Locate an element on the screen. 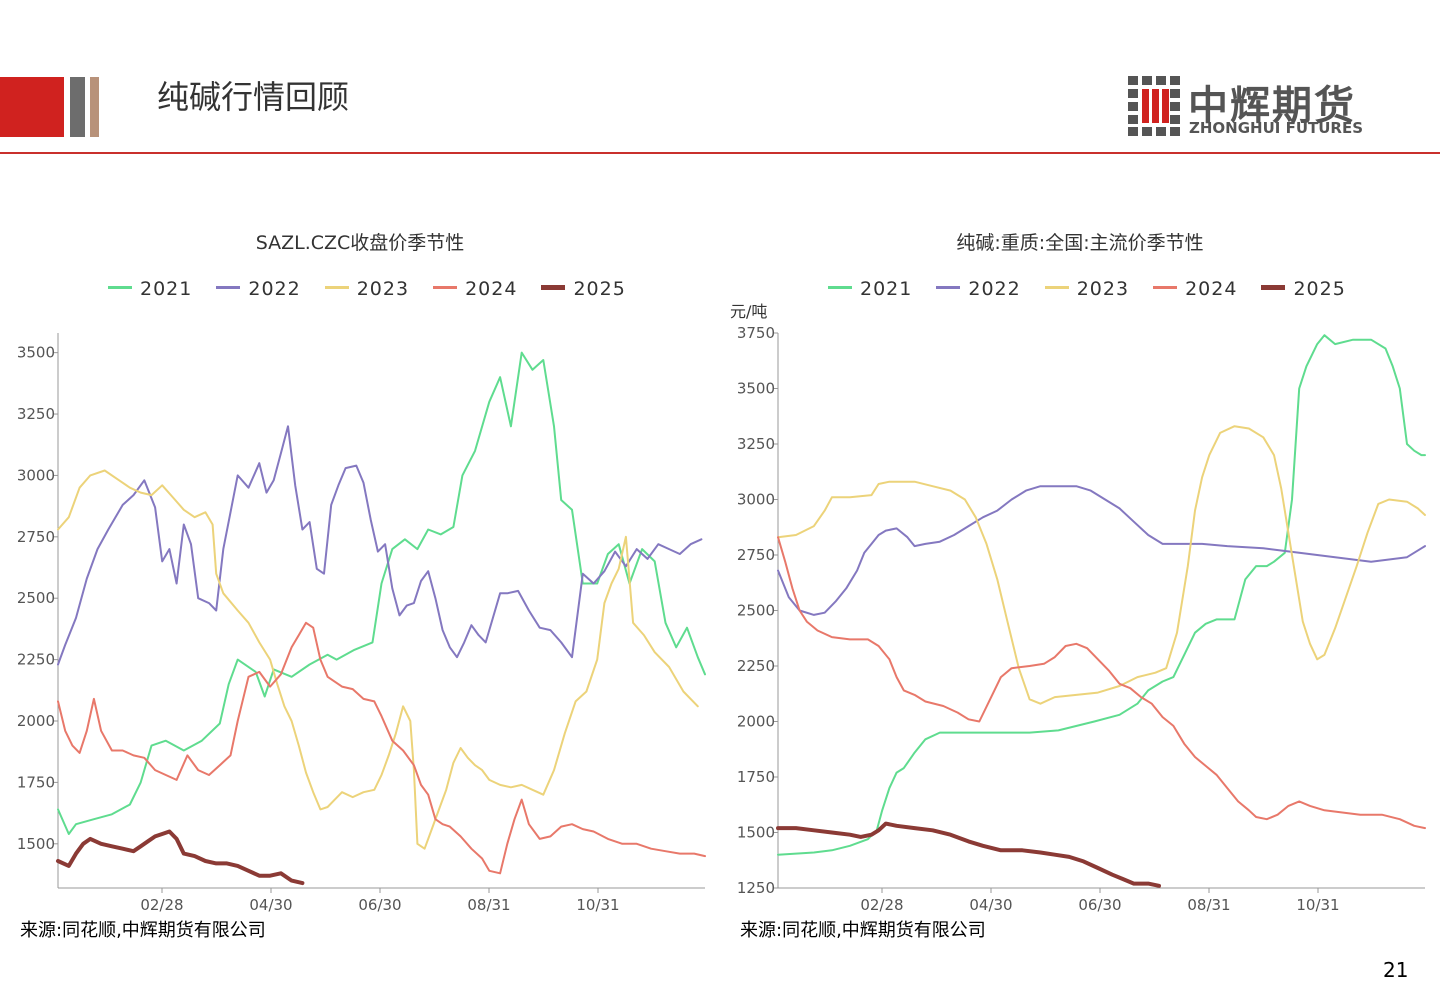 Image resolution: width=1440 pixels, height=1008 pixels. series-line-2023 is located at coordinates (1101, 565).